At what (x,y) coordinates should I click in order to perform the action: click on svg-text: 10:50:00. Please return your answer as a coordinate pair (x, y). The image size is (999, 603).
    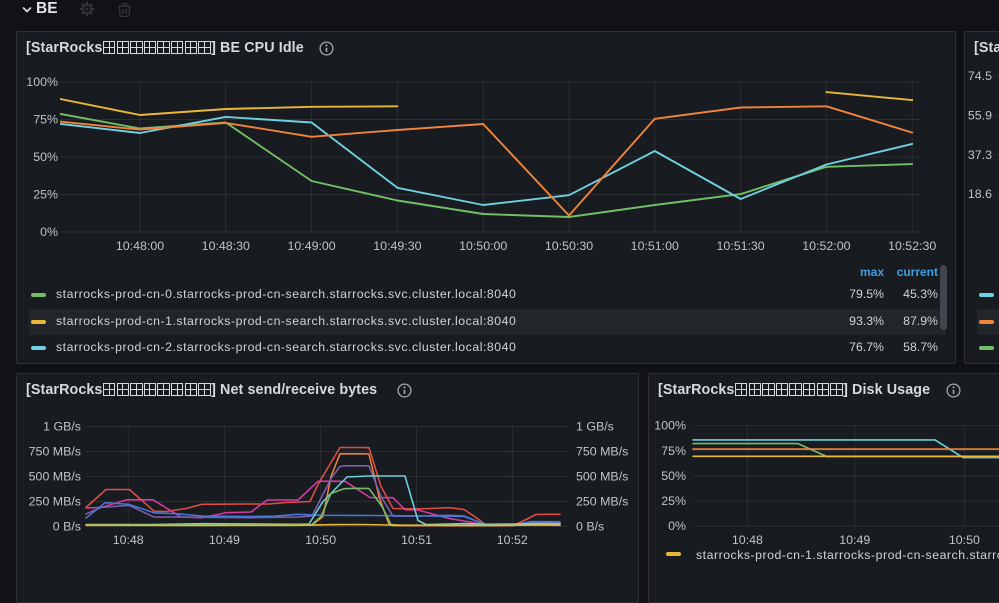
    Looking at the image, I should click on (483, 246).